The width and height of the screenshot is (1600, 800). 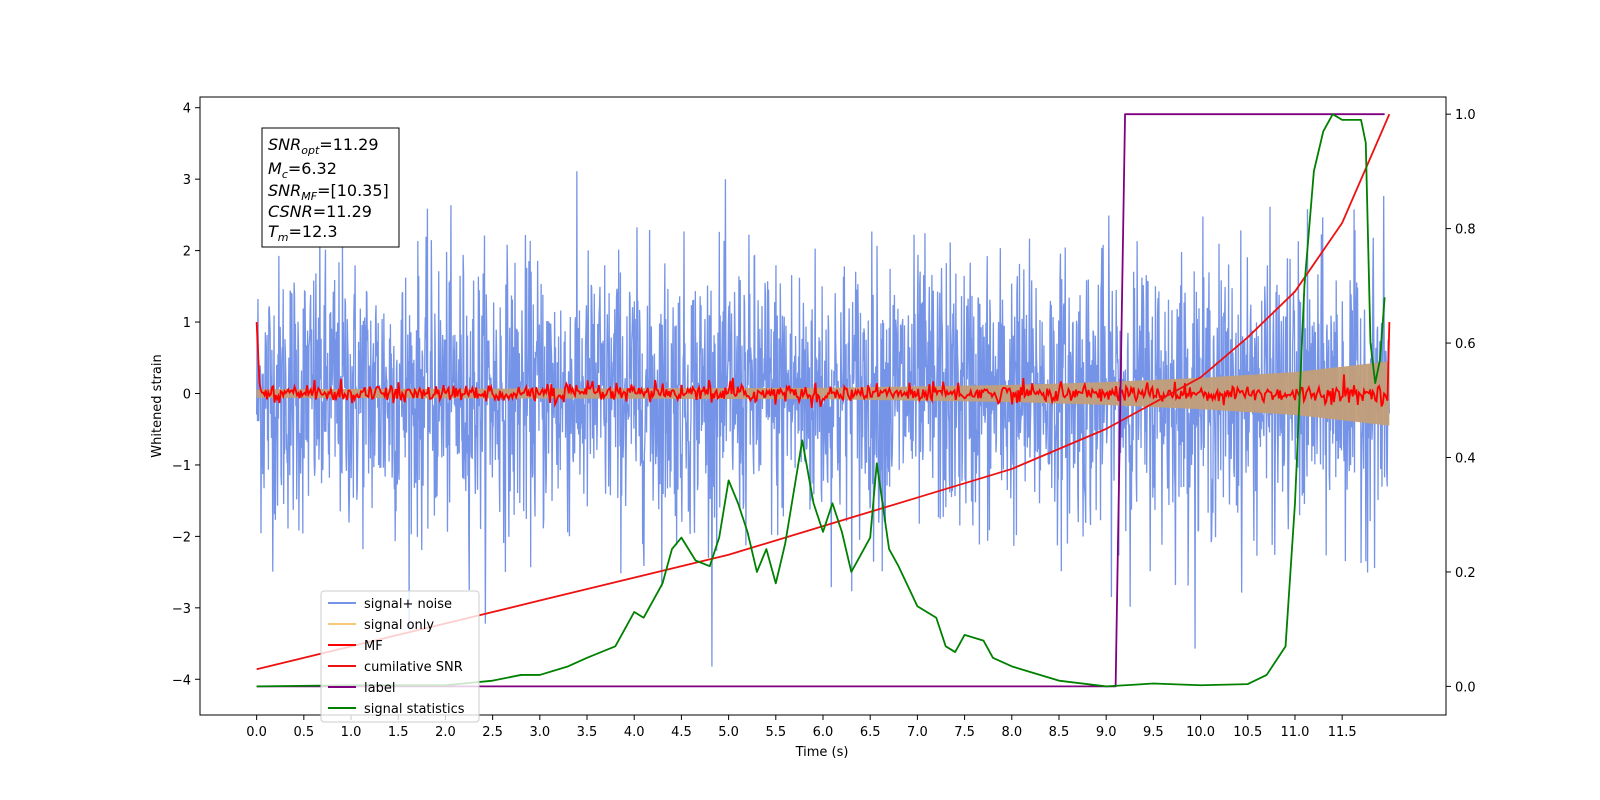 What do you see at coordinates (681, 732) in the screenshot?
I see `x-tick-label: 4.5` at bounding box center [681, 732].